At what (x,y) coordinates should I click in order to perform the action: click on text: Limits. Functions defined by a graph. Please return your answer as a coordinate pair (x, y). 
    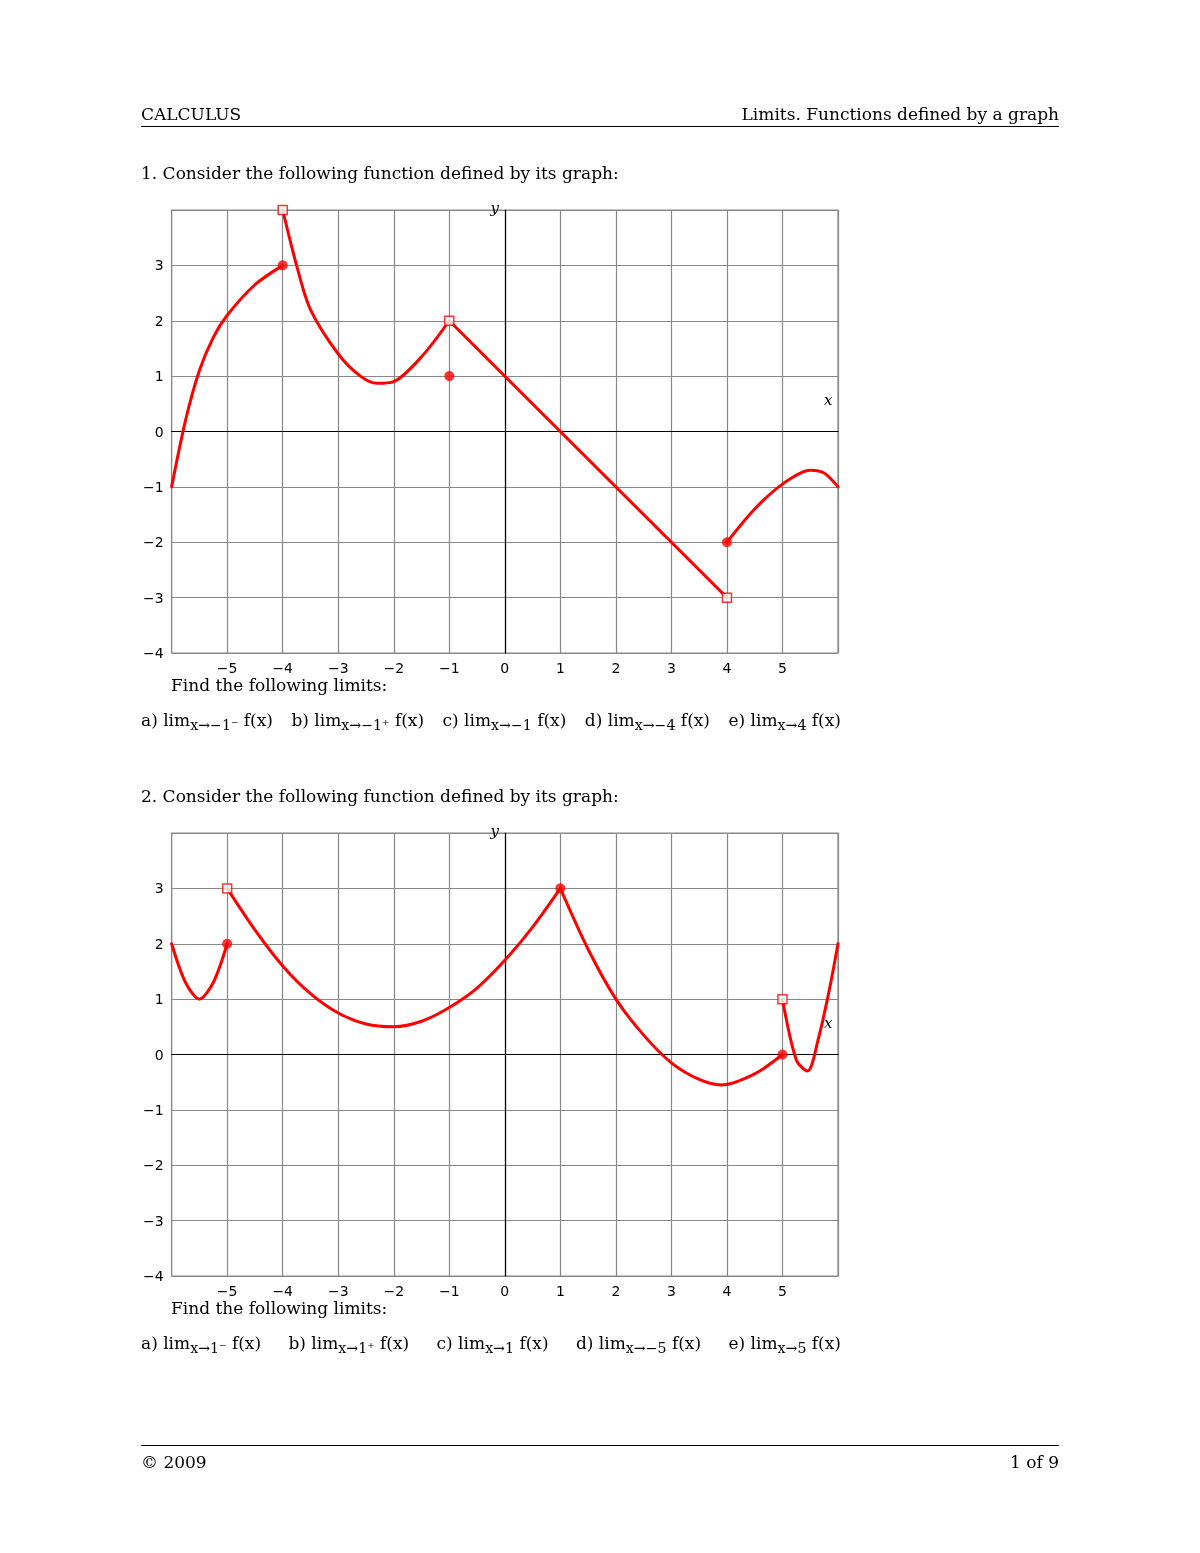
    Looking at the image, I should click on (900, 114).